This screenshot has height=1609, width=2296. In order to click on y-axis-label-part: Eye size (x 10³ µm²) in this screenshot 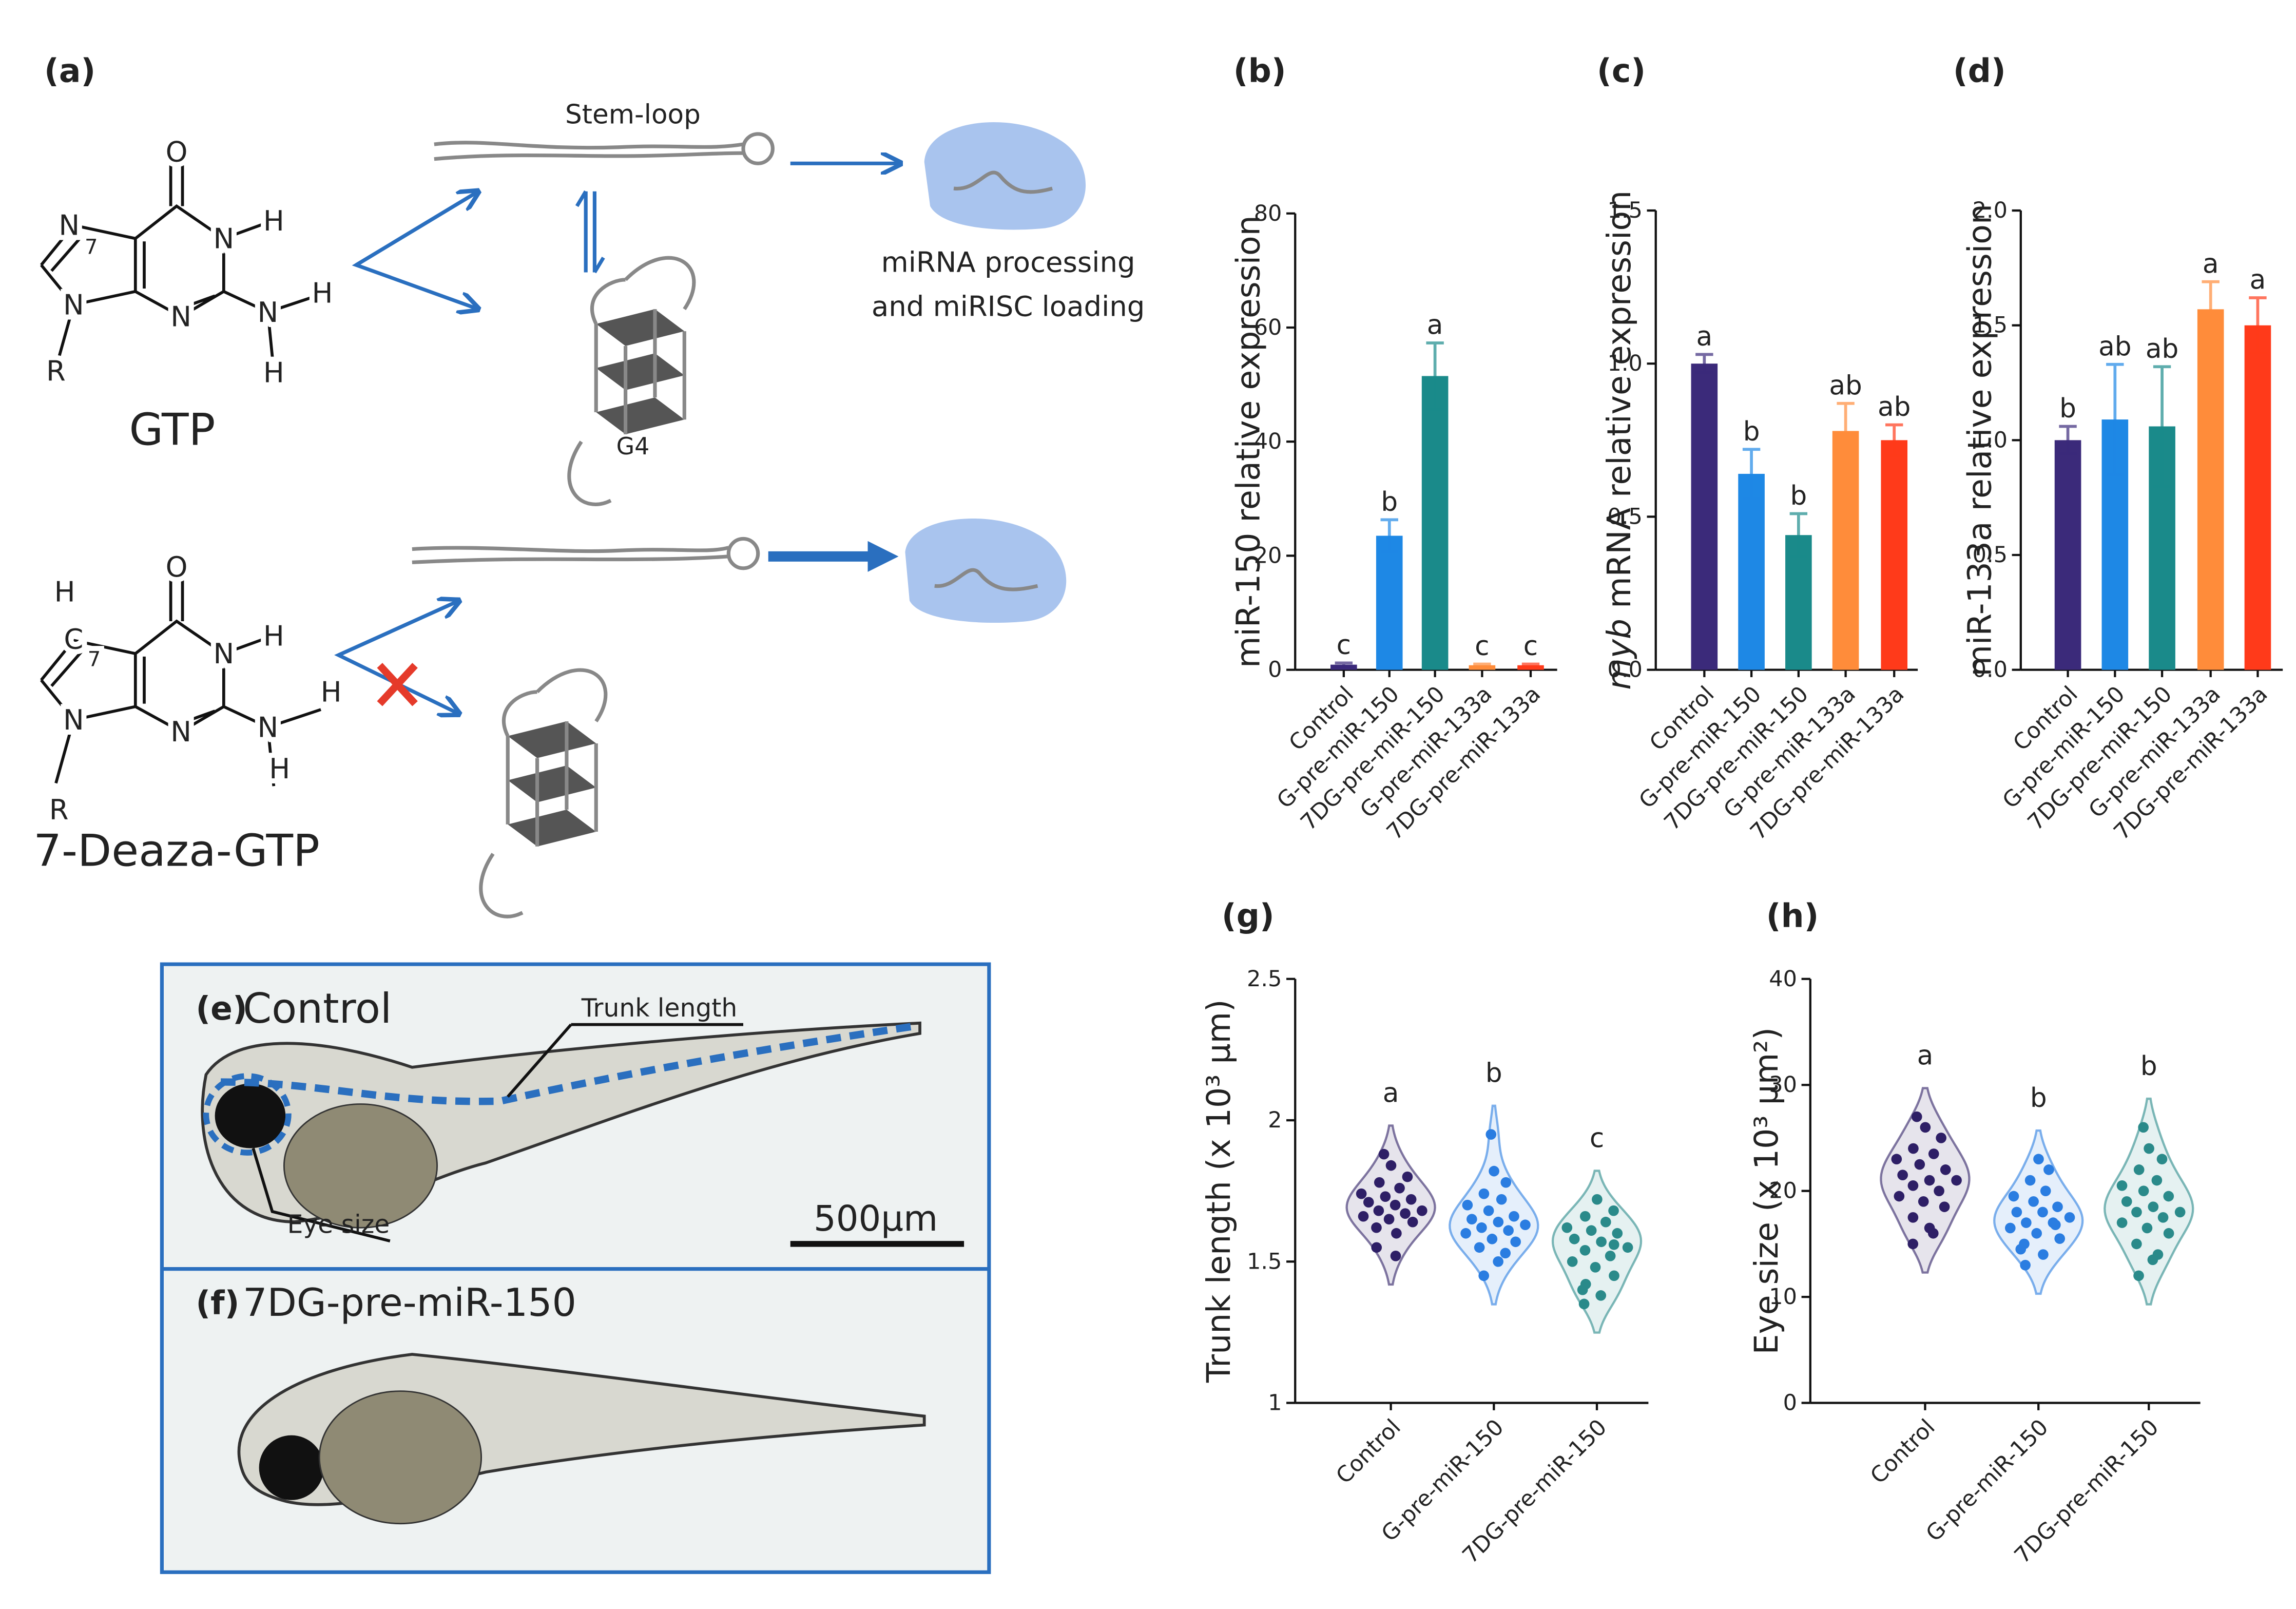, I will do `click(1766, 1190)`.